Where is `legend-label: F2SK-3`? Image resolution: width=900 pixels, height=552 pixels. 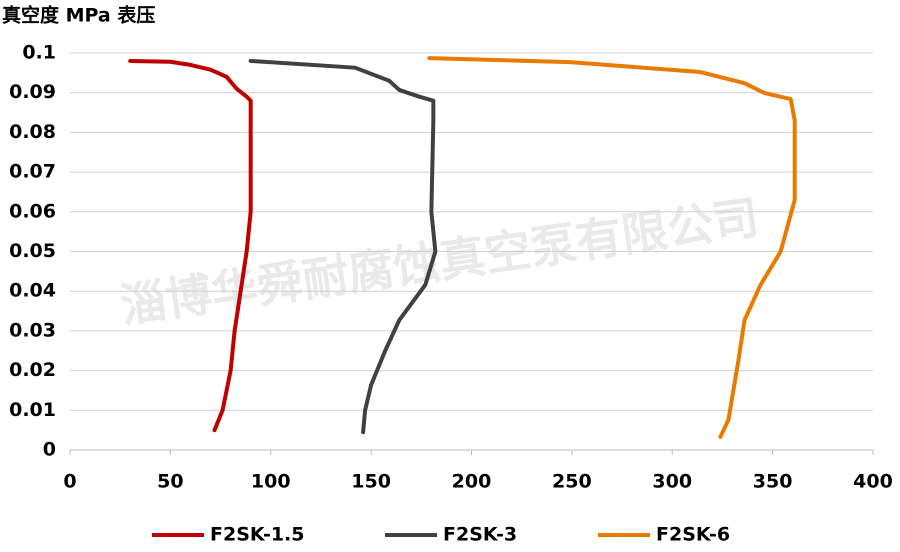
legend-label: F2SK-3 is located at coordinates (480, 535).